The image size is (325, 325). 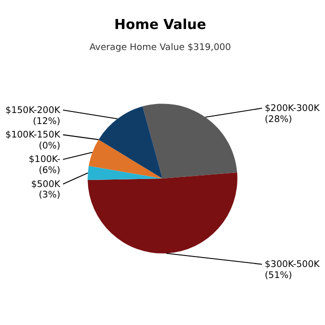 What do you see at coordinates (160, 24) in the screenshot?
I see `chart-title: Home Value` at bounding box center [160, 24].